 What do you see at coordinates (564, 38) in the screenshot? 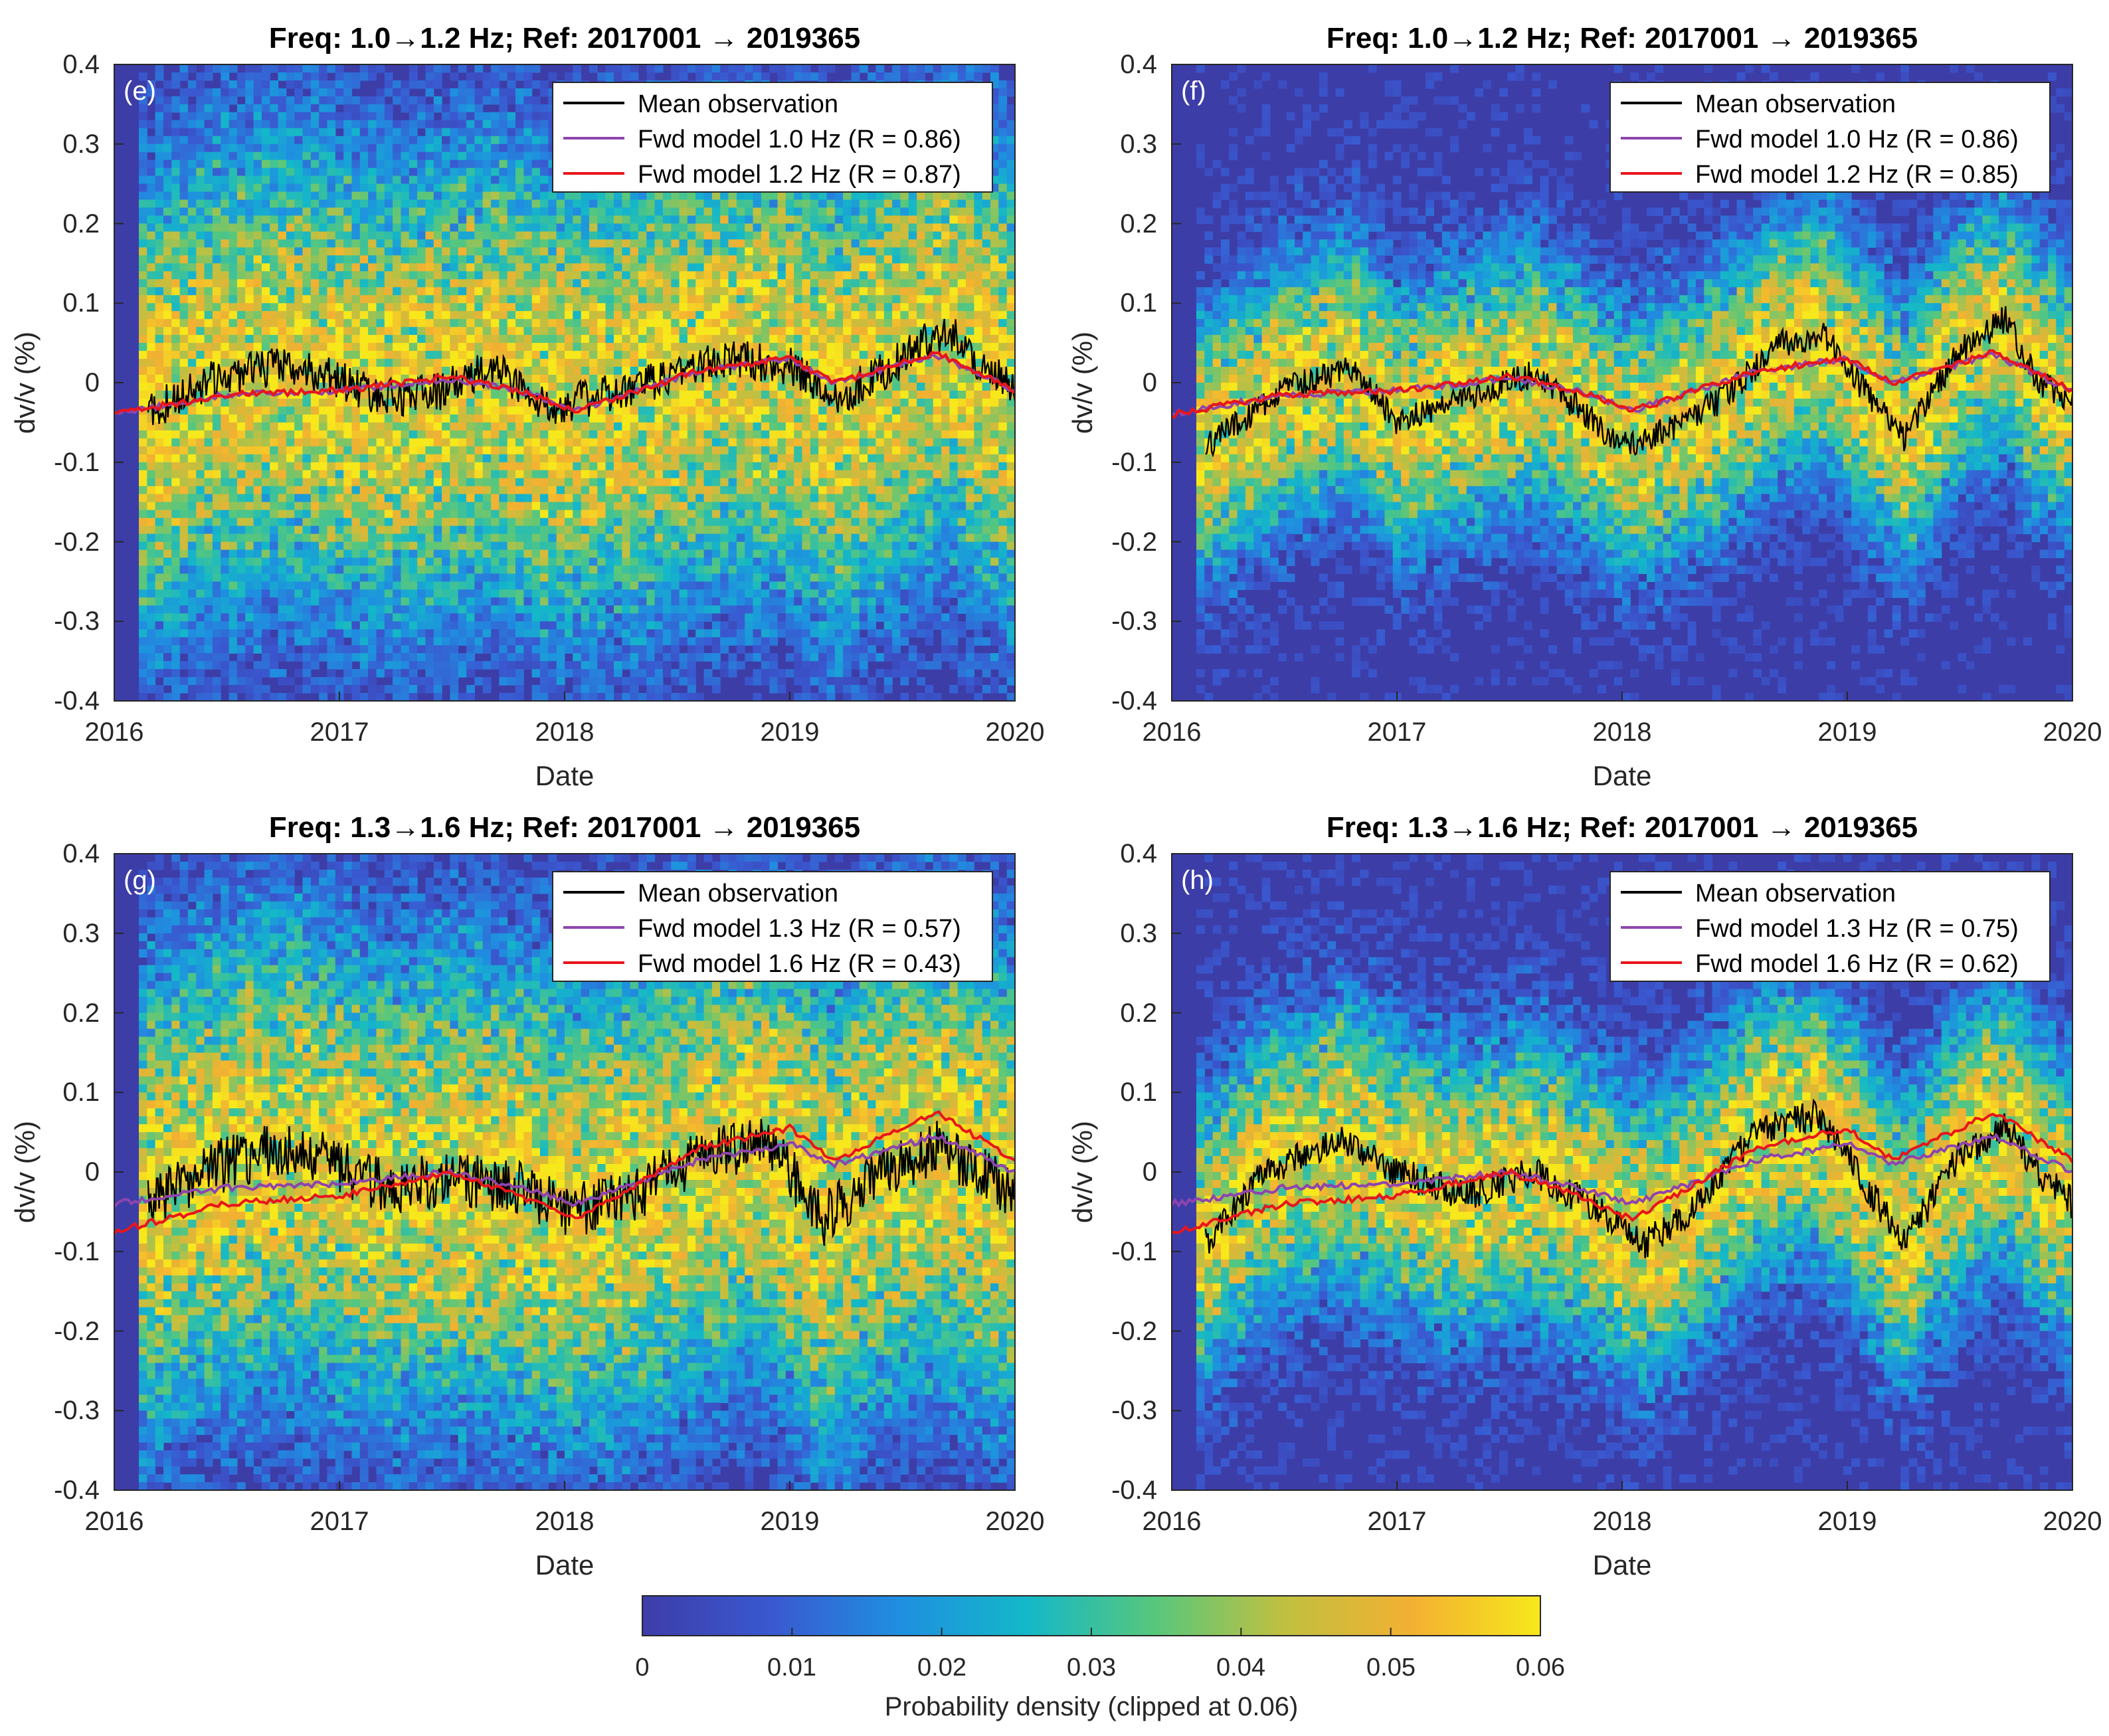
I see `panel-title: Freq: 1.0→1.2 Hz; Ref: 2017001 → 2019365` at bounding box center [564, 38].